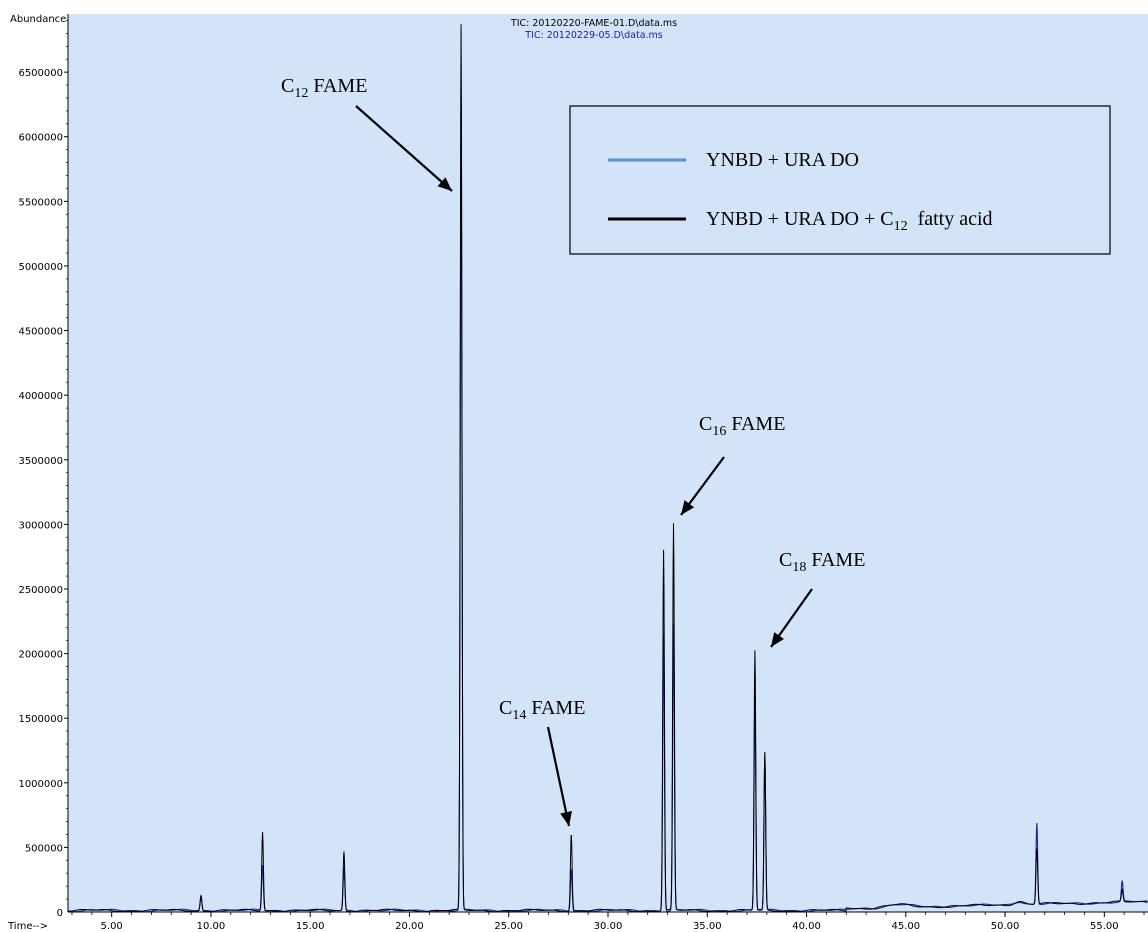 Image resolution: width=1148 pixels, height=932 pixels. What do you see at coordinates (901, 226) in the screenshot?
I see `legend-label-black-sub: 12` at bounding box center [901, 226].